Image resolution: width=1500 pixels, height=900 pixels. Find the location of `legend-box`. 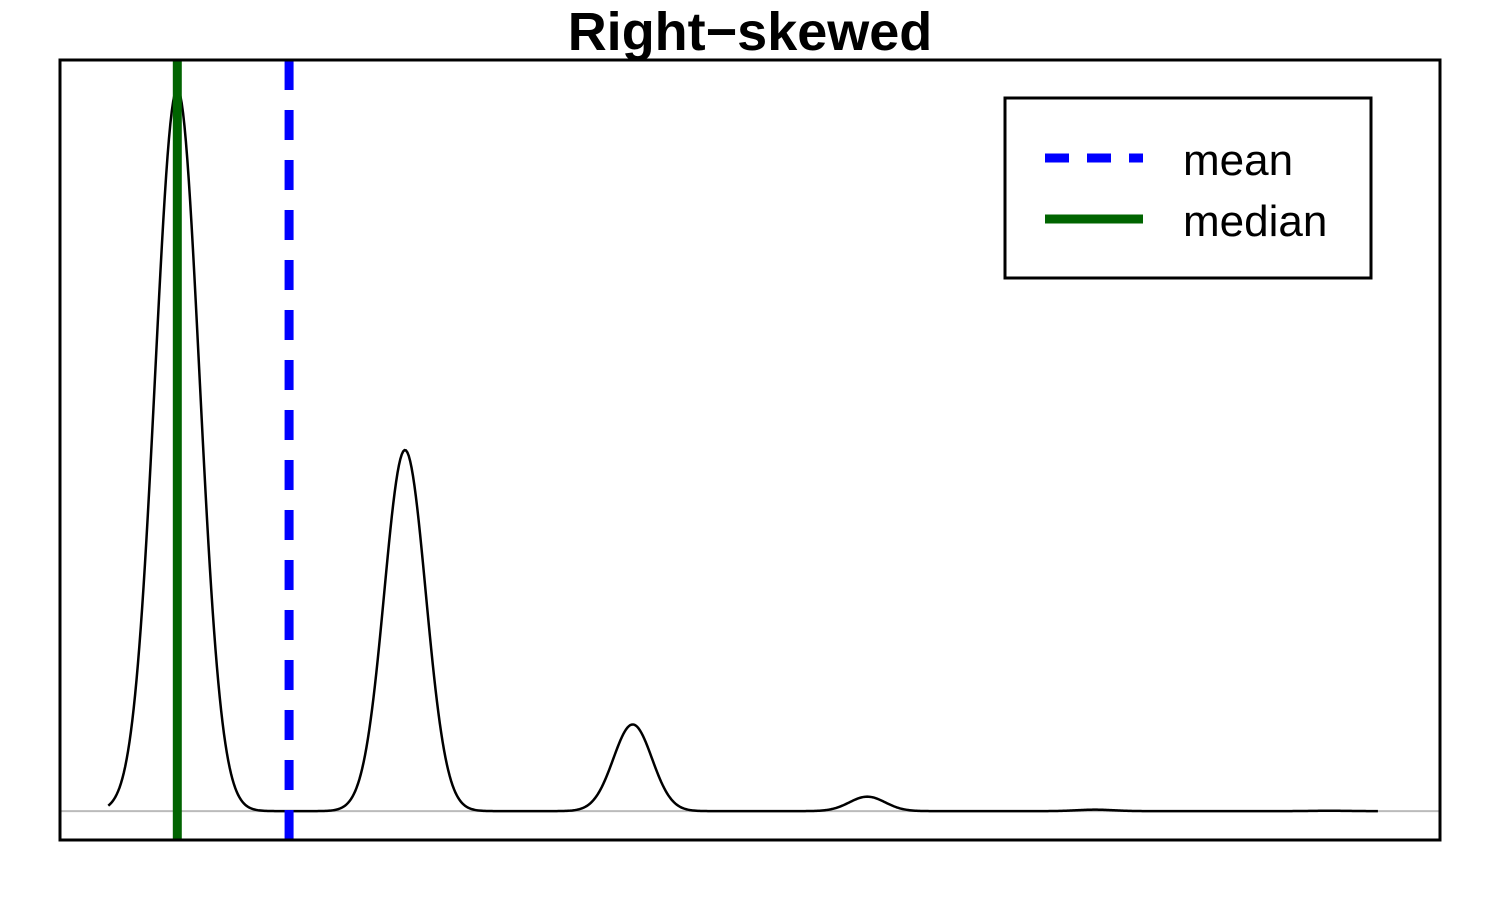

legend-box is located at coordinates (1188, 188).